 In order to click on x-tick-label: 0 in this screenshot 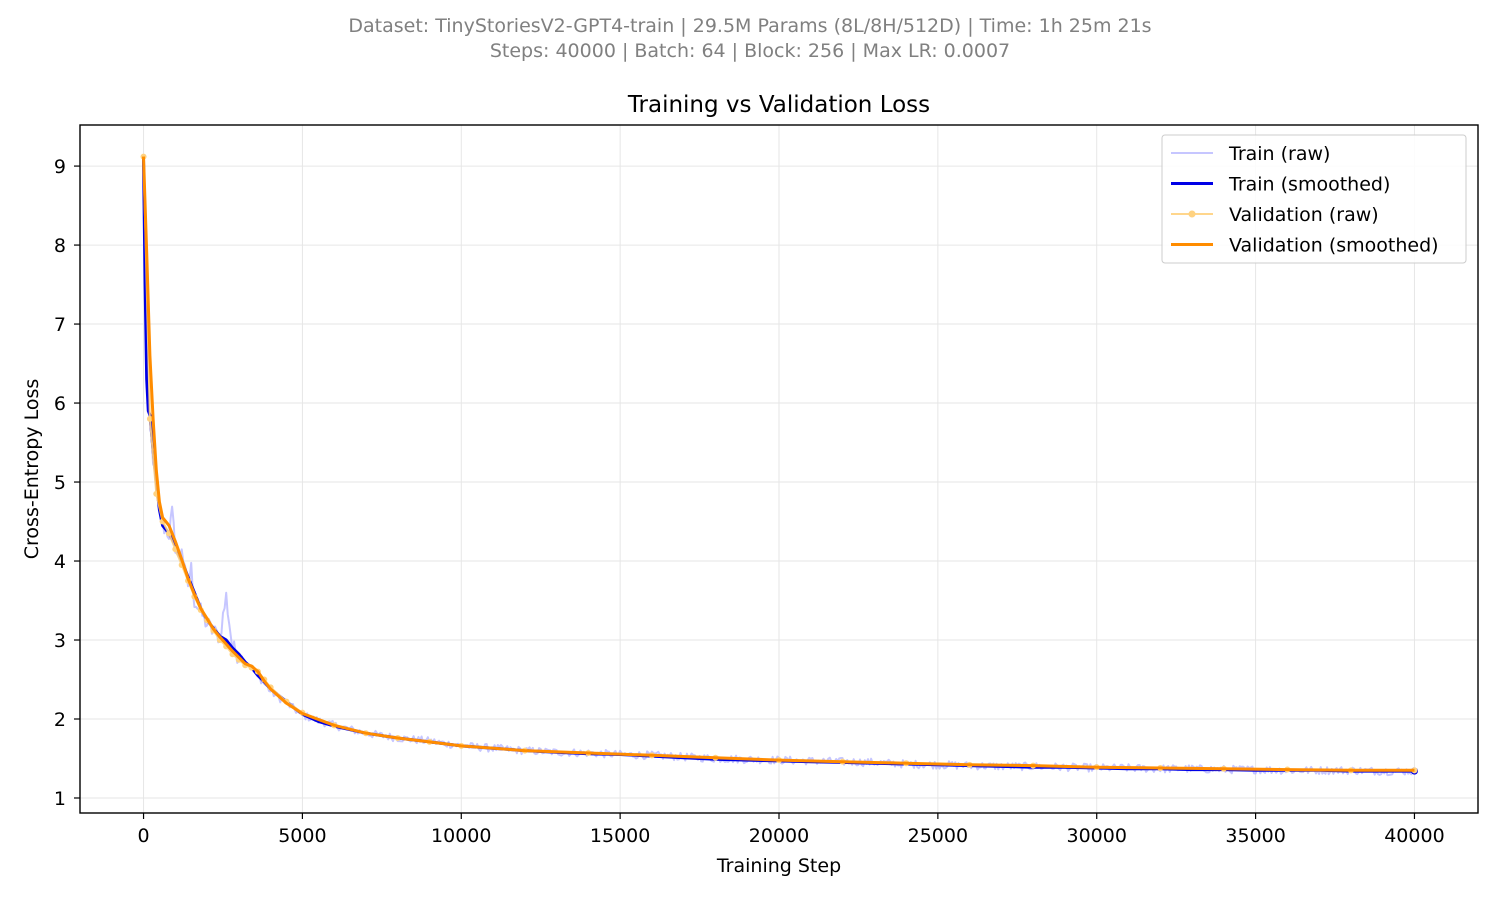, I will do `click(143, 836)`.